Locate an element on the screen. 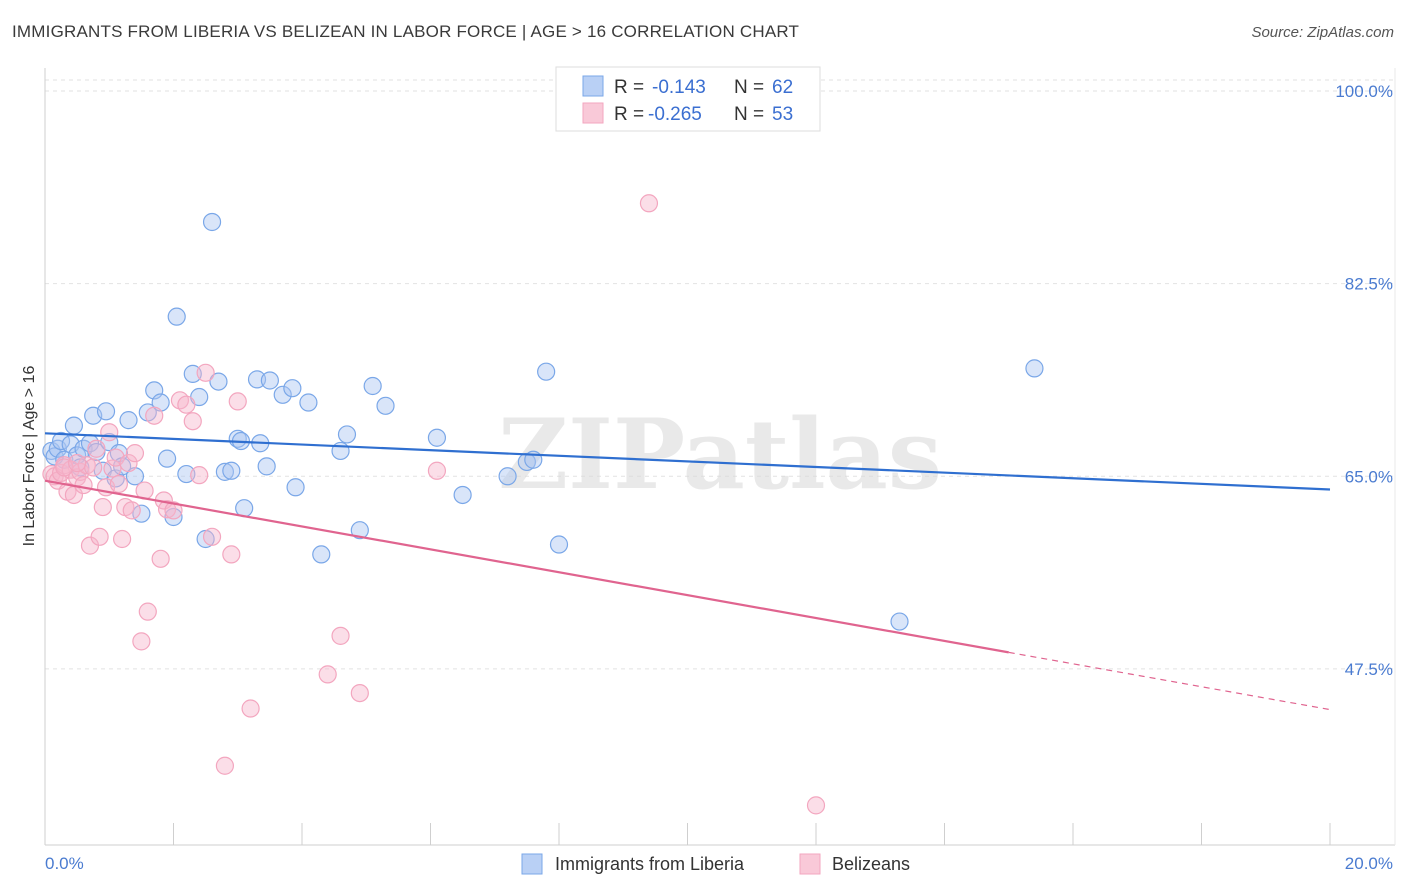 The image size is (1406, 892). x-tick-labels: 0.0% 20.0% is located at coordinates (719, 863).